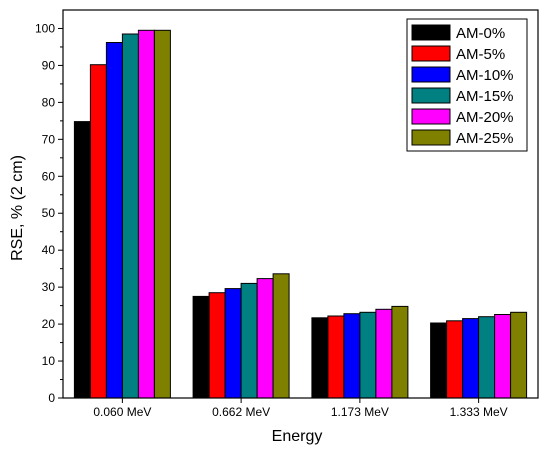  Describe the element at coordinates (49, 102) in the screenshot. I see `y-tick-label: 80` at that location.